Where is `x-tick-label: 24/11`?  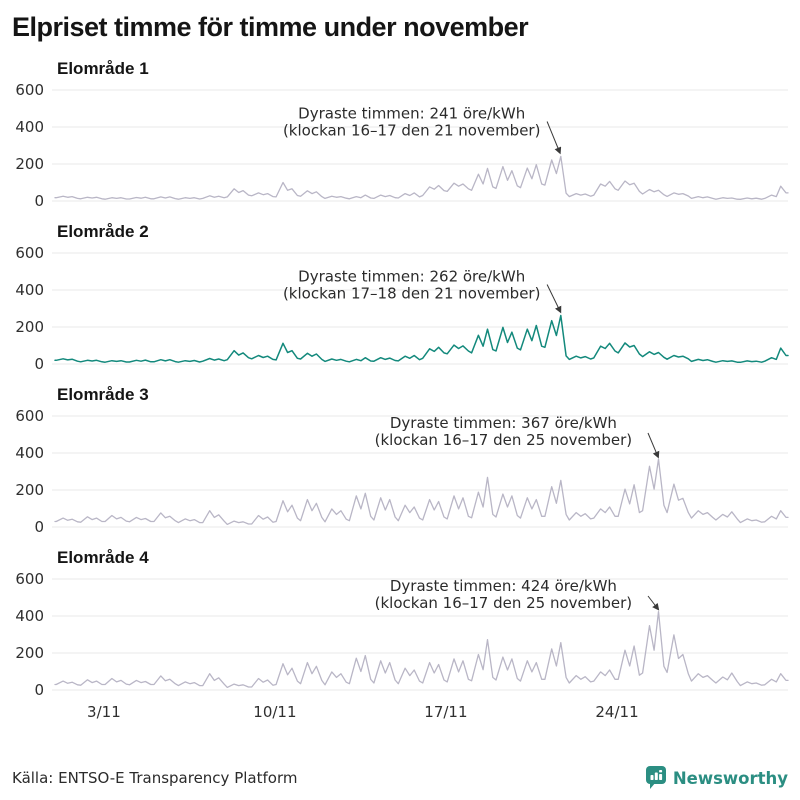 x-tick-label: 24/11 is located at coordinates (617, 712).